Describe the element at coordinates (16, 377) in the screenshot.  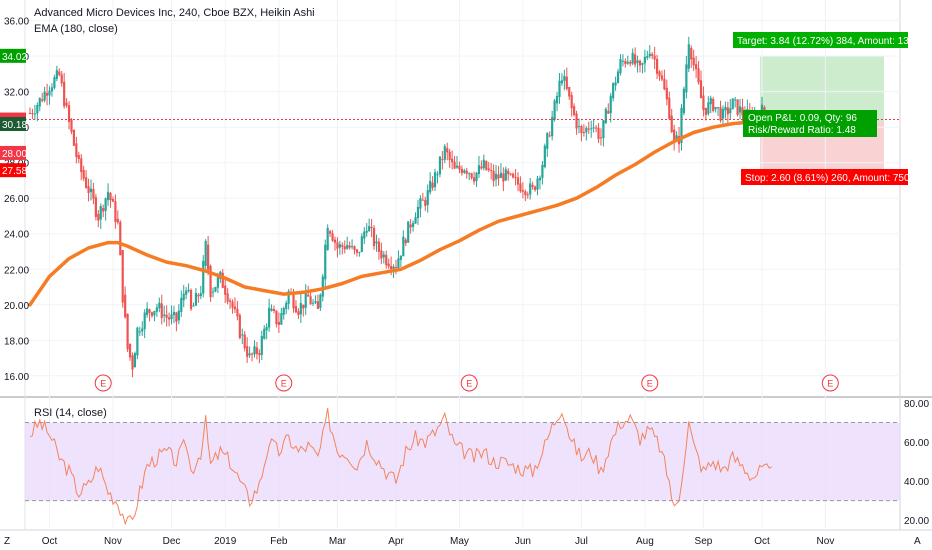
I see `price-tick-label: 16.00` at that location.